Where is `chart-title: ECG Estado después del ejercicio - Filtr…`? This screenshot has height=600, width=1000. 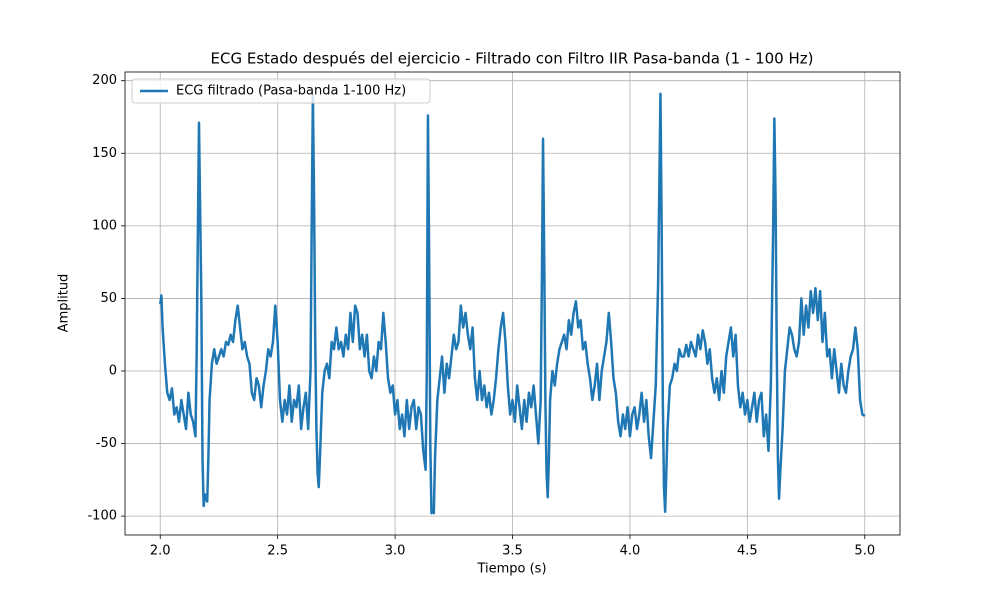
chart-title: ECG Estado después del ejercicio - Filtr… is located at coordinates (512, 59).